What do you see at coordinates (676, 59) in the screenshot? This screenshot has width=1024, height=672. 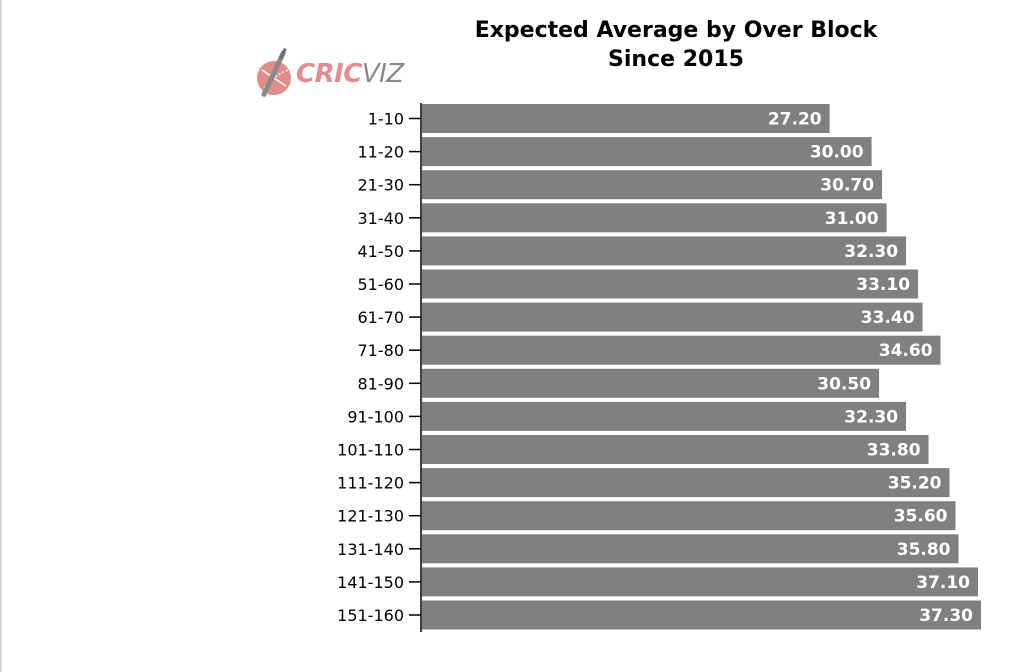 I see `chart-subtitle: Since 2015` at bounding box center [676, 59].